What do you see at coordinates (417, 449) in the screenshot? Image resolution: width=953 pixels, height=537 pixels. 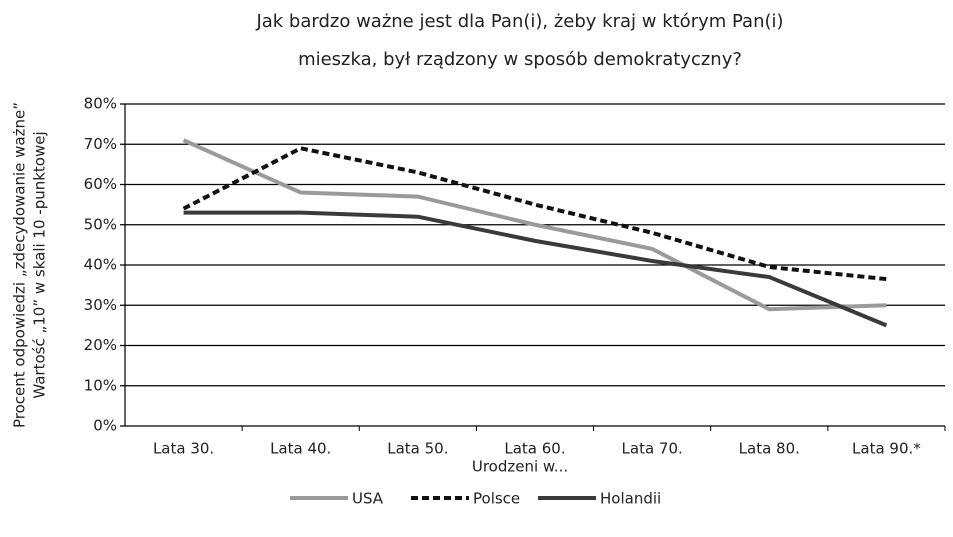 I see `x-tick-label: Lata 50.` at bounding box center [417, 449].